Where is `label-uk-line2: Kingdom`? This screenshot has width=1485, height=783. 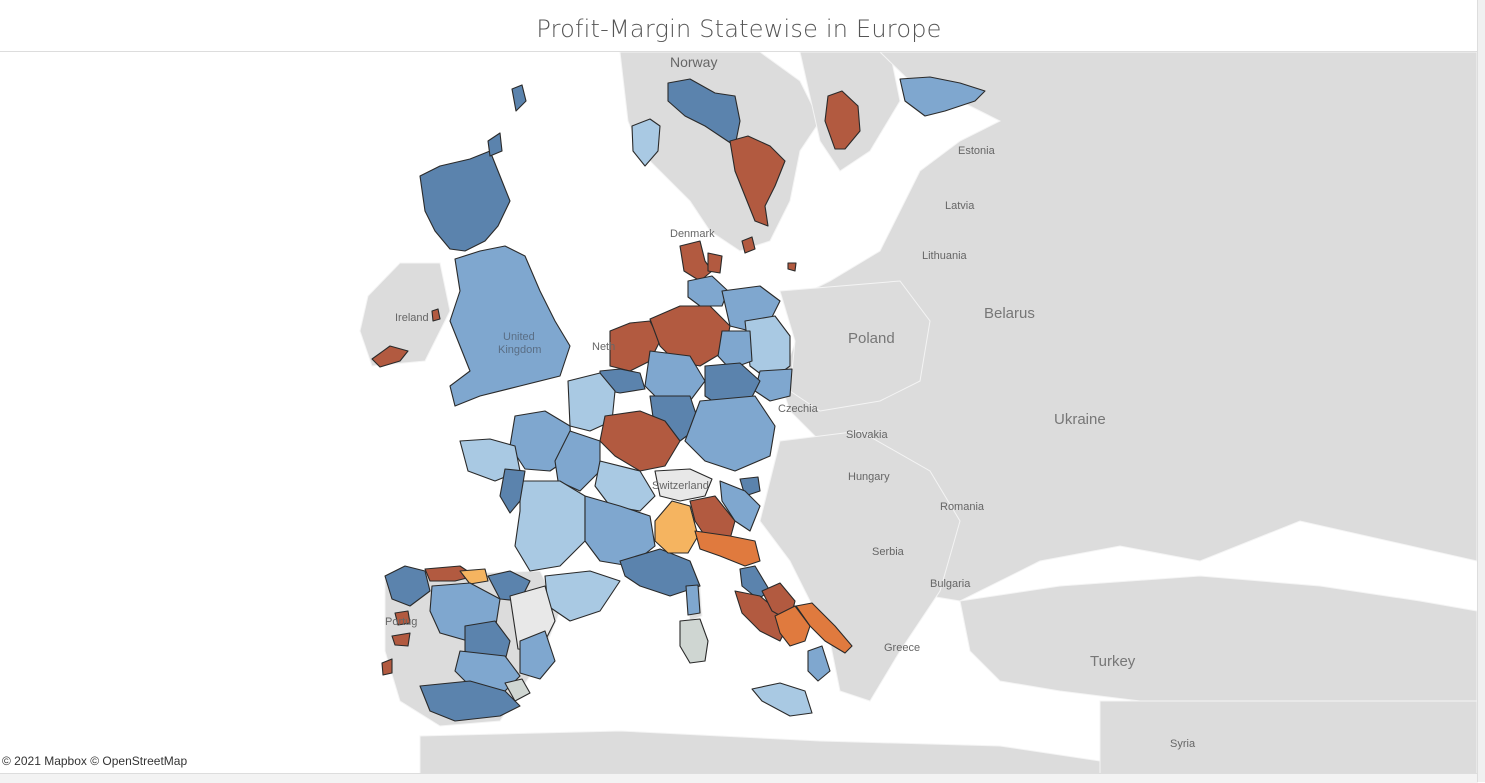 label-uk-line2: Kingdom is located at coordinates (519, 350).